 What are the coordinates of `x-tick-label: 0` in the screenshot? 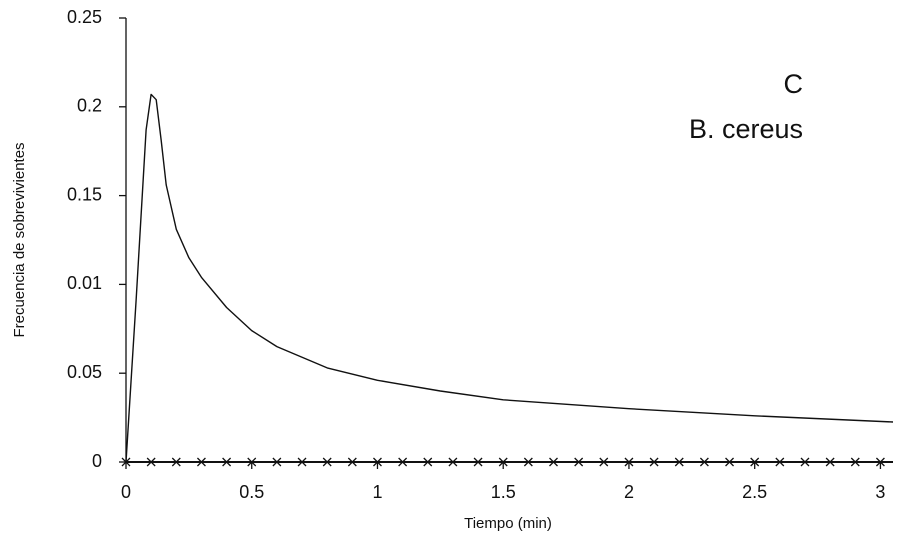 It's located at (126, 492).